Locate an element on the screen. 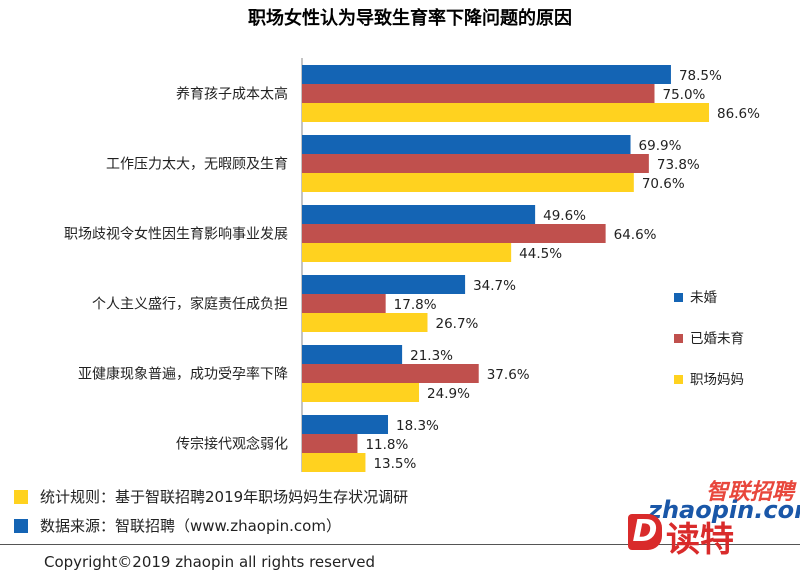 The height and width of the screenshot is (574, 800). value-label: 13.5% is located at coordinates (394, 464).